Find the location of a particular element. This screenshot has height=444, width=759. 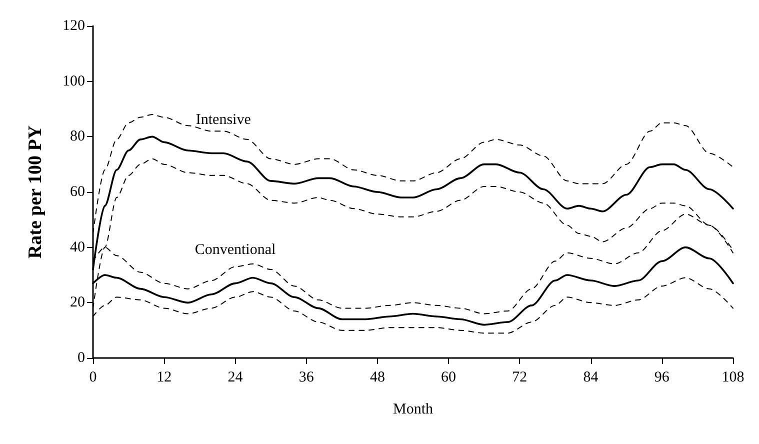

x-tick-label: 96 is located at coordinates (662, 378).